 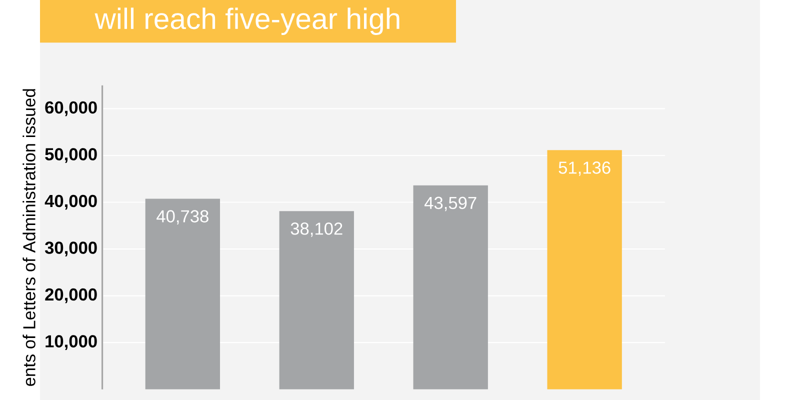 I want to click on data-label: 43,597, so click(x=450, y=204).